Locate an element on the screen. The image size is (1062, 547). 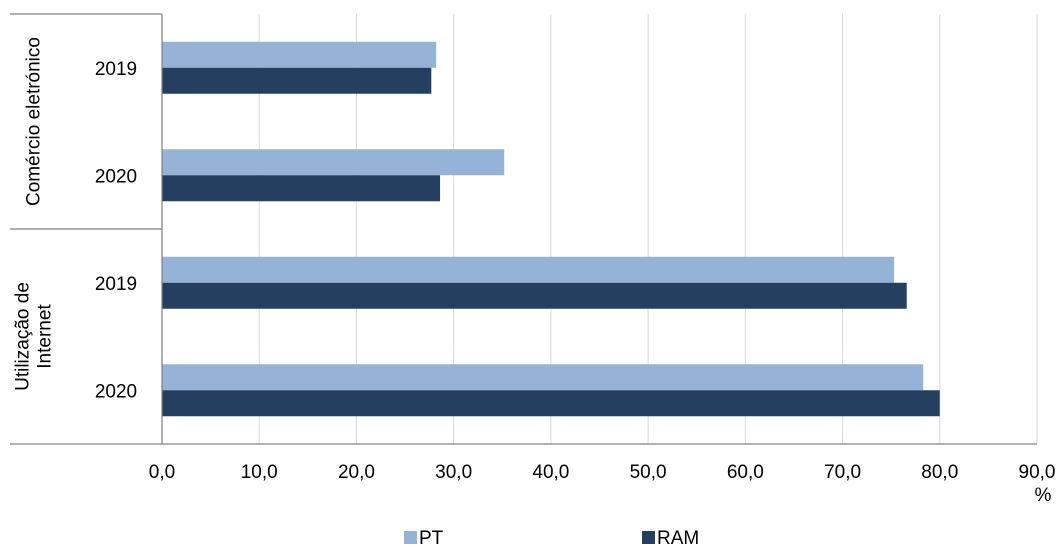
group-labels: Comércio eletrónico Utilização de Internet is located at coordinates (34, 214).